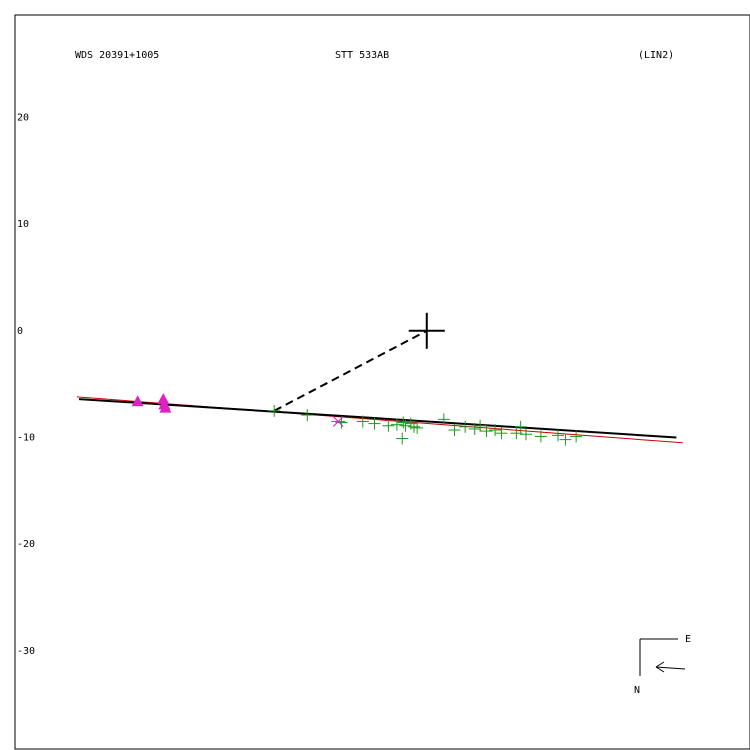 This screenshot has height=750, width=750. Describe the element at coordinates (426, 330) in the screenshot. I see `primary-star-marker` at that location.